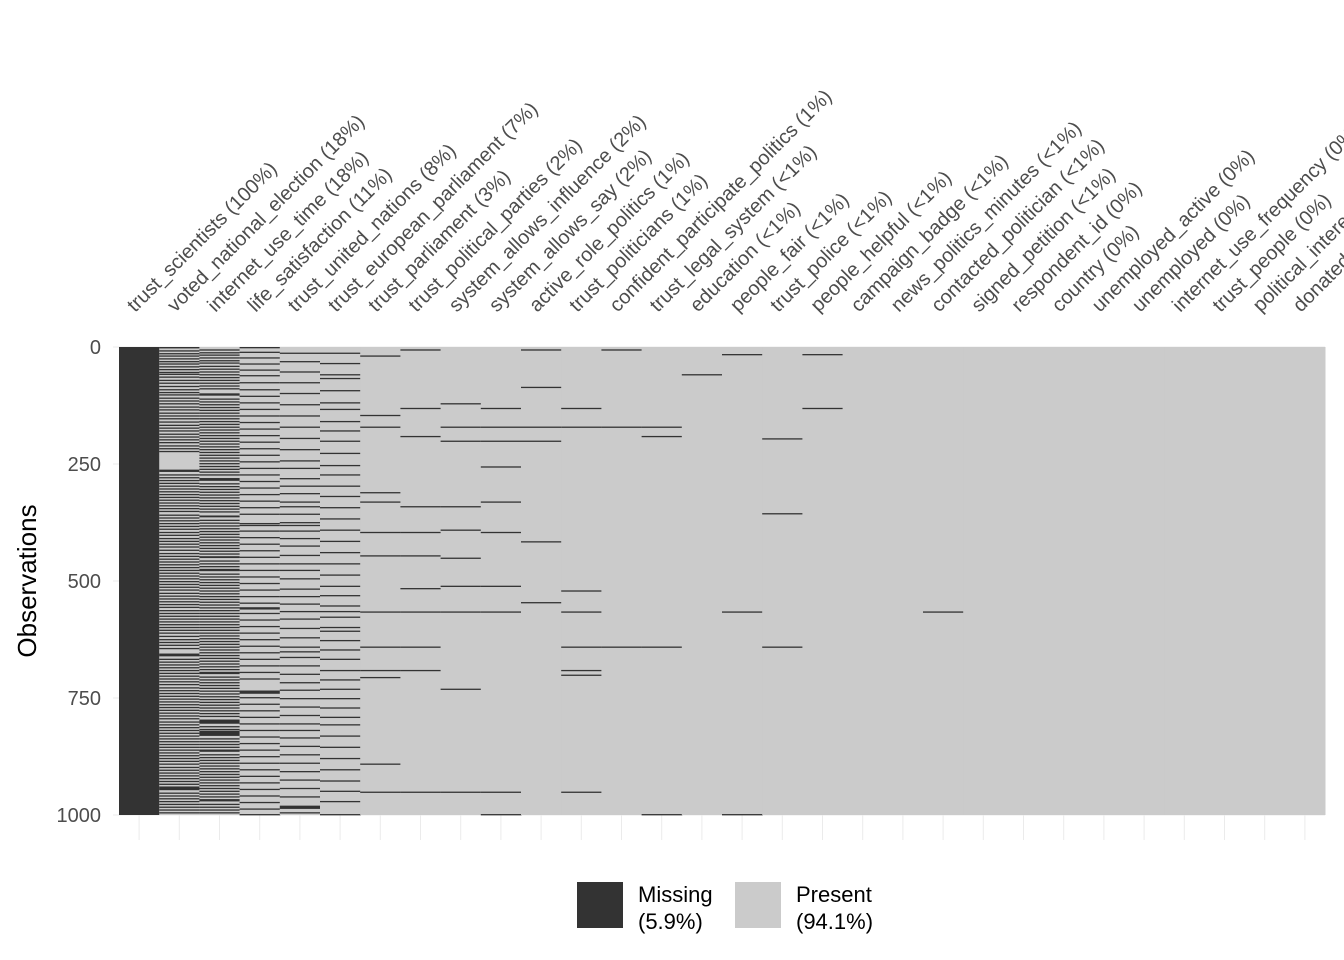 Image resolution: width=1344 pixels, height=960 pixels. Describe the element at coordinates (95, 348) in the screenshot. I see `y-tick-label: 0` at that location.